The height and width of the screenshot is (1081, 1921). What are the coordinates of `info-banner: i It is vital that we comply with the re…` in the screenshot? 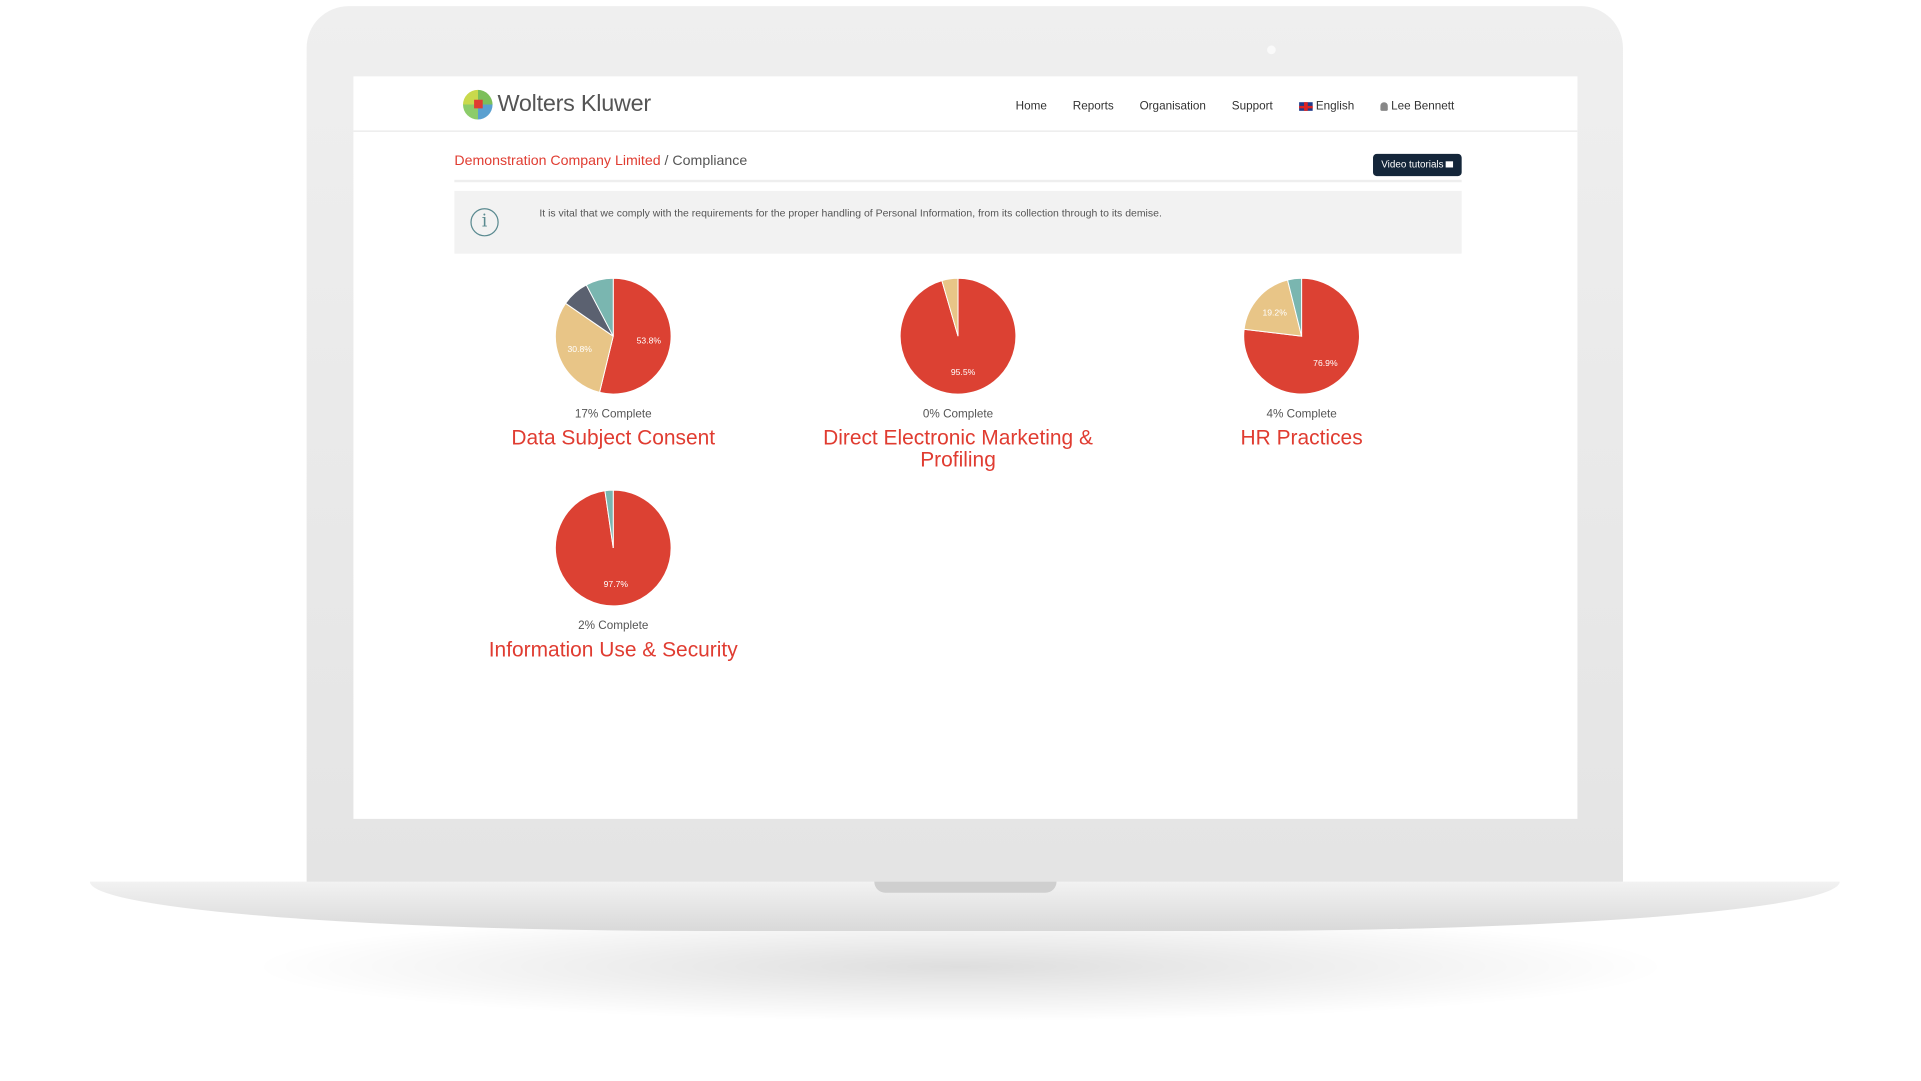 It's located at (958, 222).